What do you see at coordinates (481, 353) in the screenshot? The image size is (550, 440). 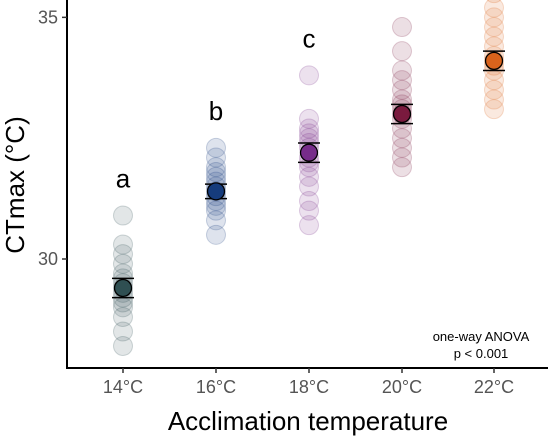 I see `p-value-label: p < 0.001` at bounding box center [481, 353].